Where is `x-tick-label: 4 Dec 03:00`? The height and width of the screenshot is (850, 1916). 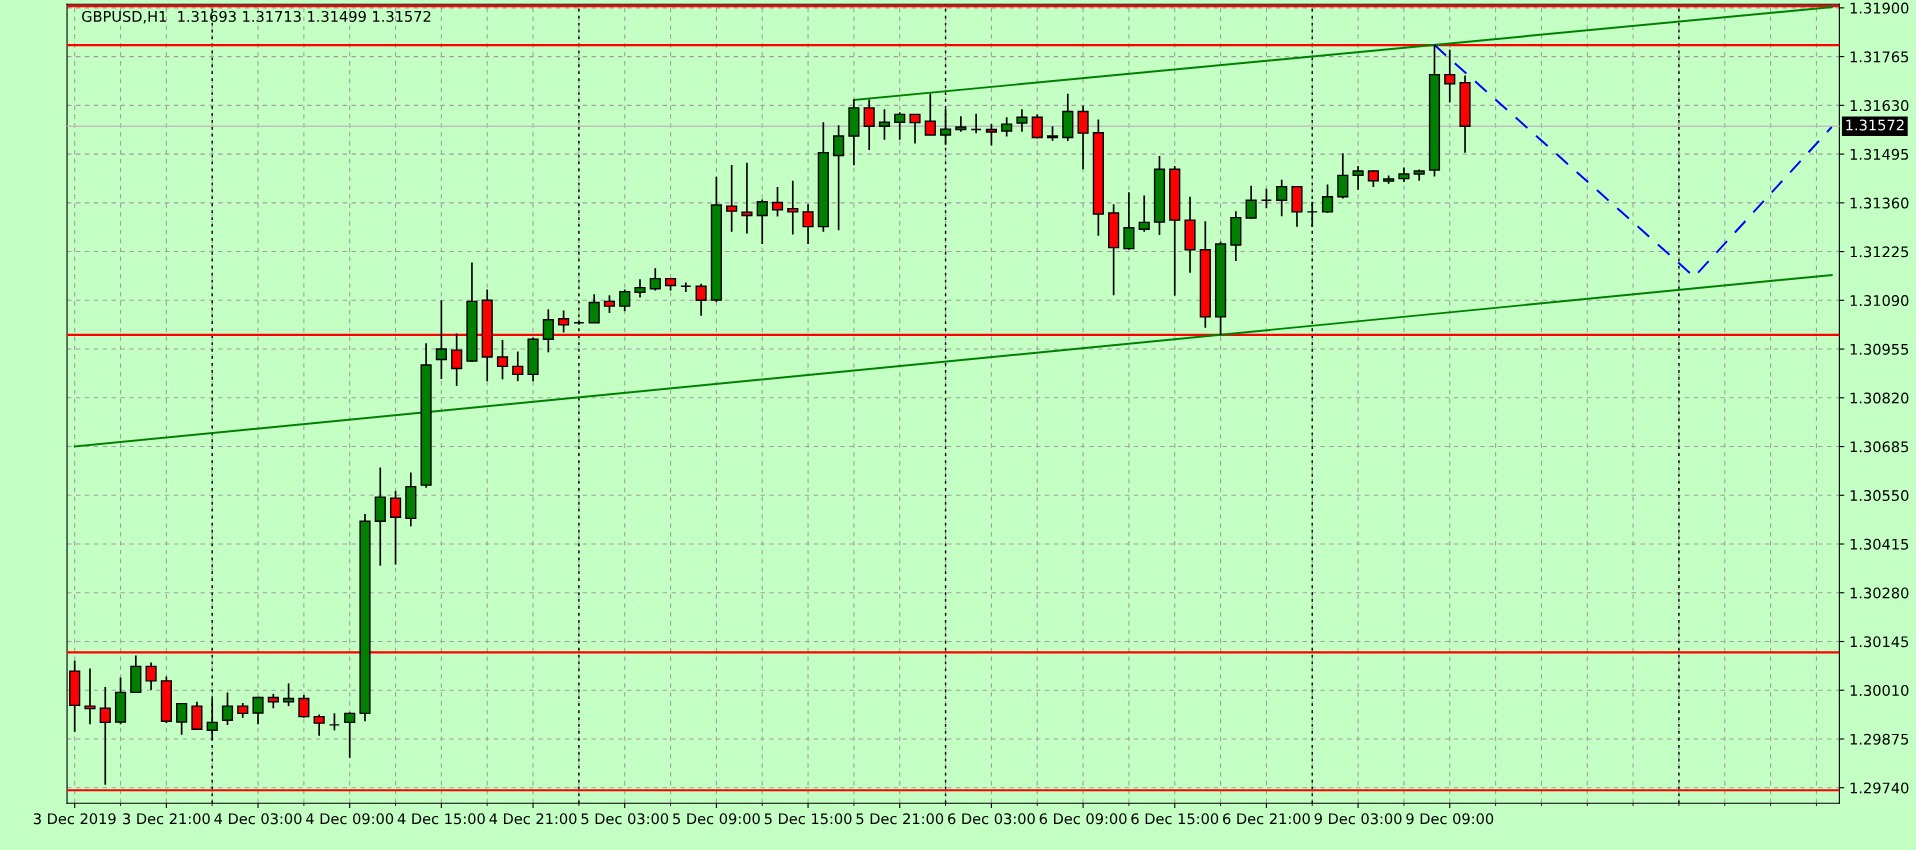
x-tick-label: 4 Dec 03:00 is located at coordinates (258, 819).